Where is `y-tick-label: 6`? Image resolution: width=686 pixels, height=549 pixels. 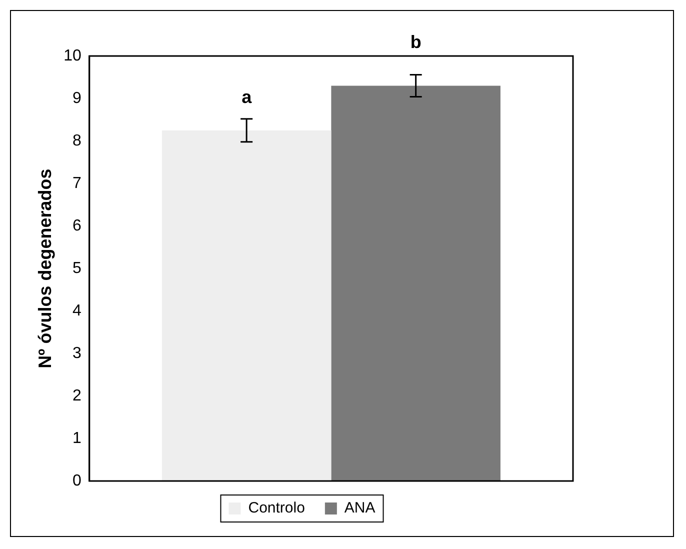
y-tick-label: 6 is located at coordinates (77, 225).